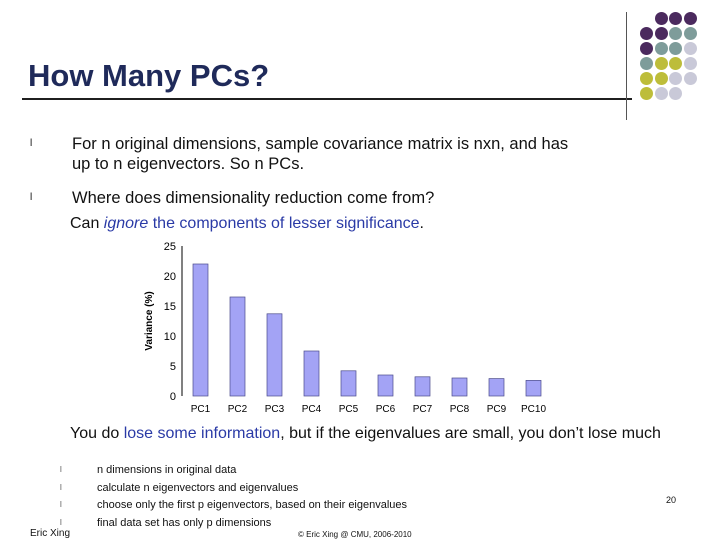 This screenshot has width=720, height=540. Describe the element at coordinates (274, 355) in the screenshot. I see `bar-pc3` at that location.